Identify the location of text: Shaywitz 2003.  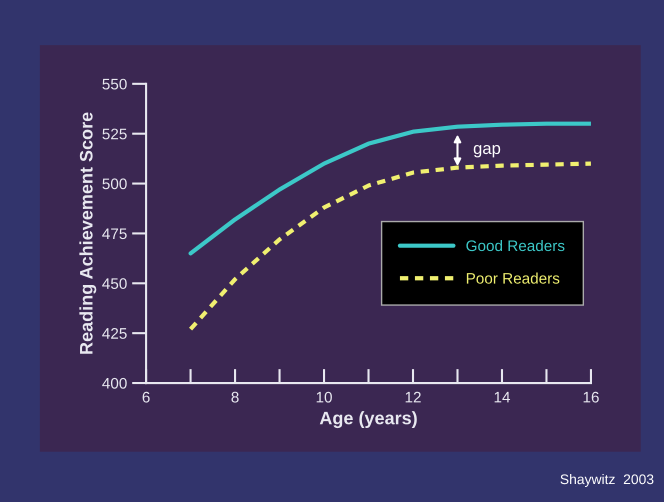
(607, 480).